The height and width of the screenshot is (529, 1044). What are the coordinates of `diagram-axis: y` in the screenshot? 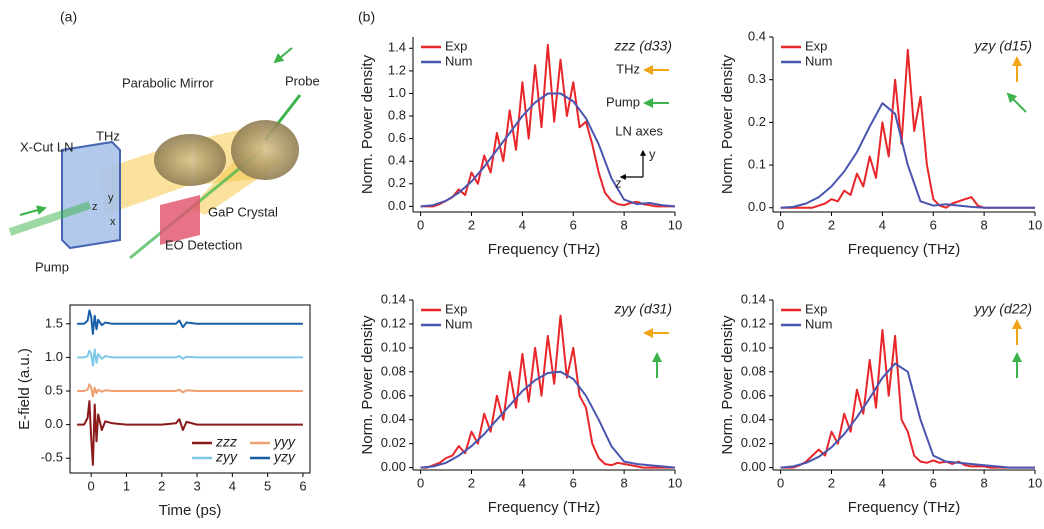 It's located at (111, 198).